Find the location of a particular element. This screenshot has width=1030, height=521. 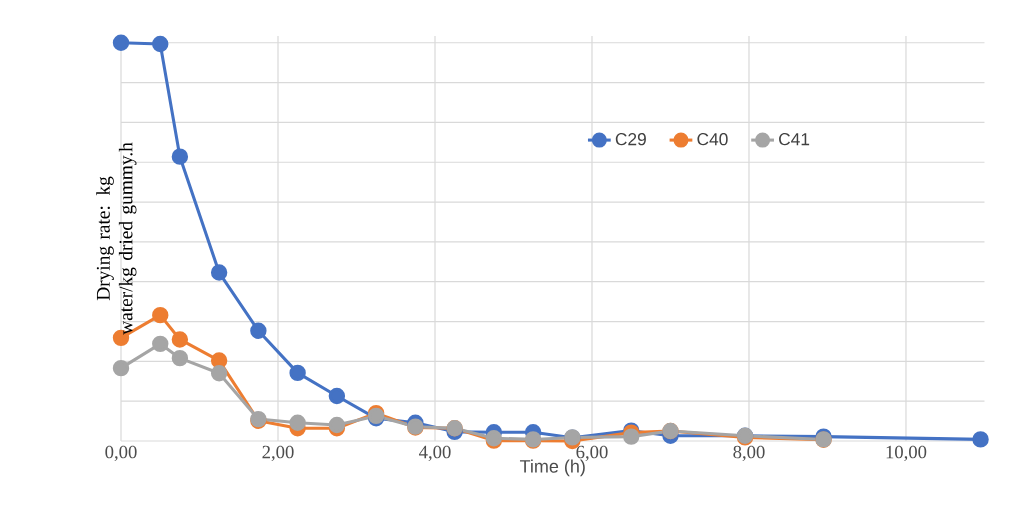

y-axis-title: Drying rate: kg water/kg dried gummy.h is located at coordinates (116, 238).